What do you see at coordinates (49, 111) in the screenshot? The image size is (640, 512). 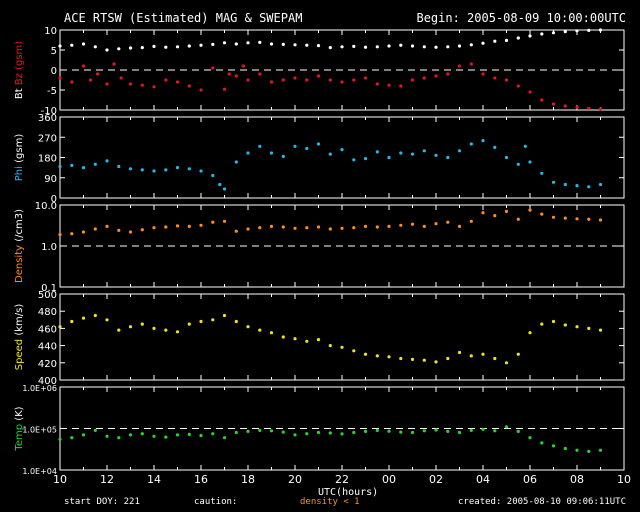 I see `y-tick-label: -10` at bounding box center [49, 111].